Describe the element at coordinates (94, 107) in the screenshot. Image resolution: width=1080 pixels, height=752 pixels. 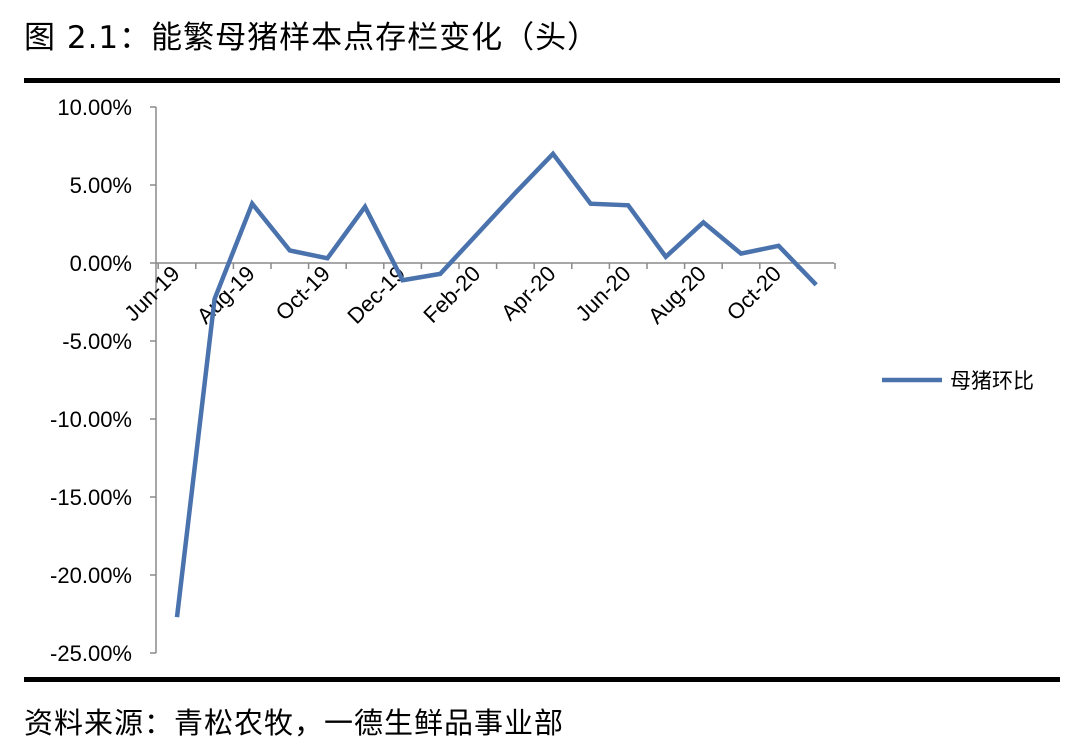
I see `y-tick-label: 10.00%` at that location.